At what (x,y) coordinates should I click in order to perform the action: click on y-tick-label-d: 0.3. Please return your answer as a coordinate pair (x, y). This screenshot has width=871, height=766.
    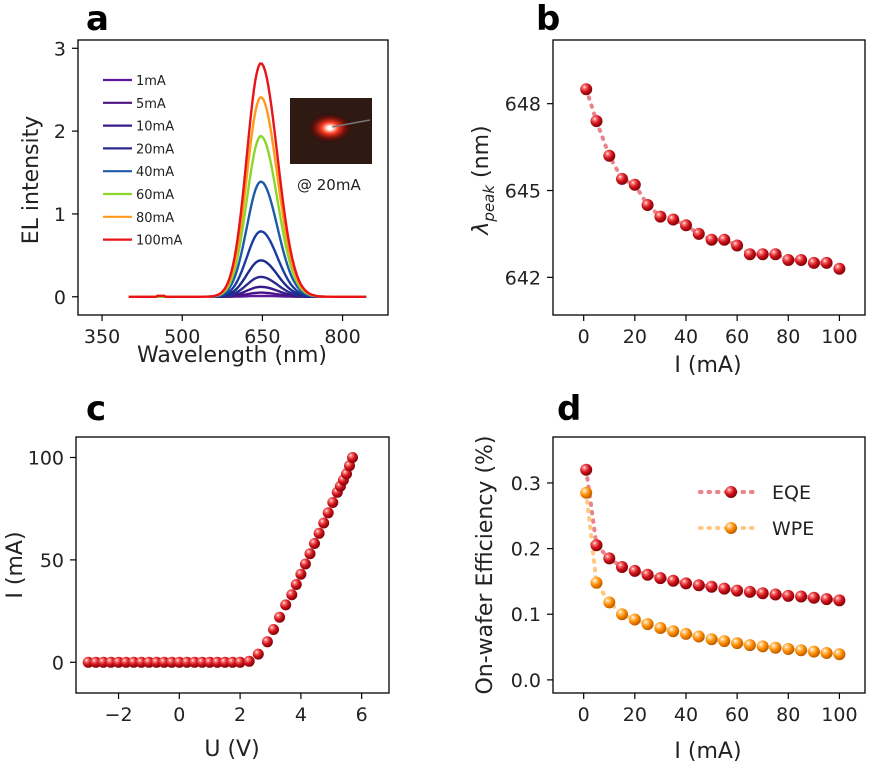
    Looking at the image, I should click on (526, 484).